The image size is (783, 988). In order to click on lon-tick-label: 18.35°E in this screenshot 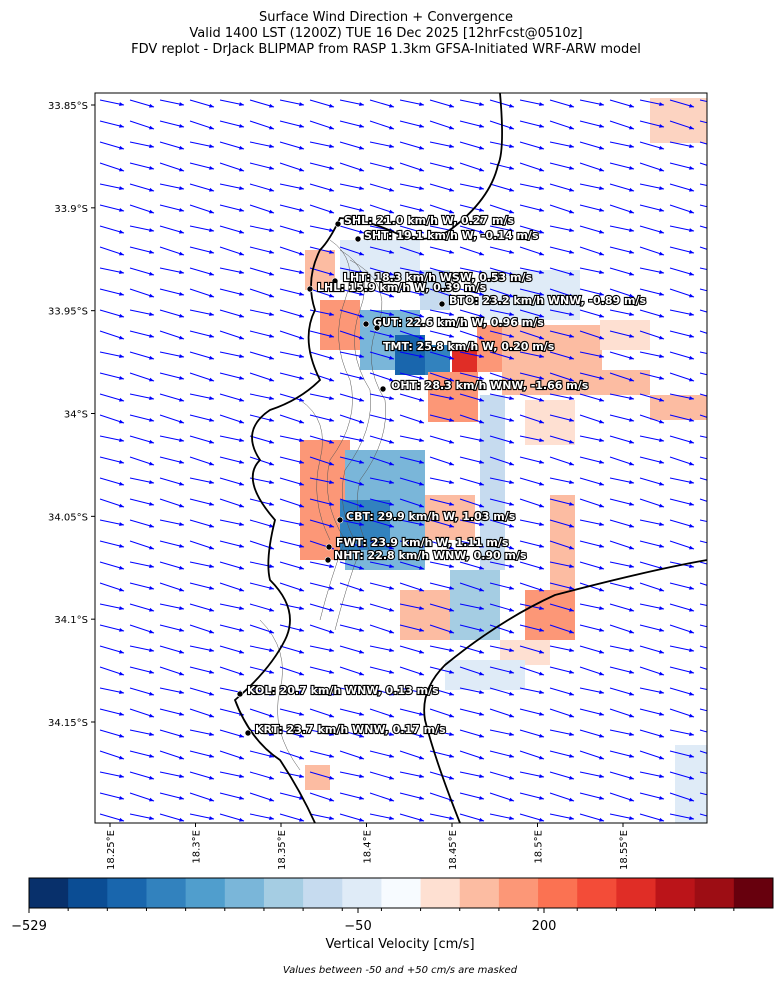, I will do `click(282, 850)`.